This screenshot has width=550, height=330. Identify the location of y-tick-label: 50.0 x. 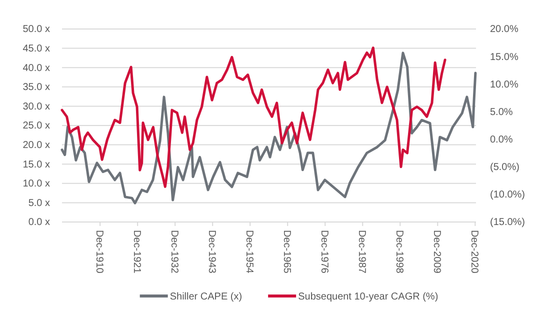
(36, 30).